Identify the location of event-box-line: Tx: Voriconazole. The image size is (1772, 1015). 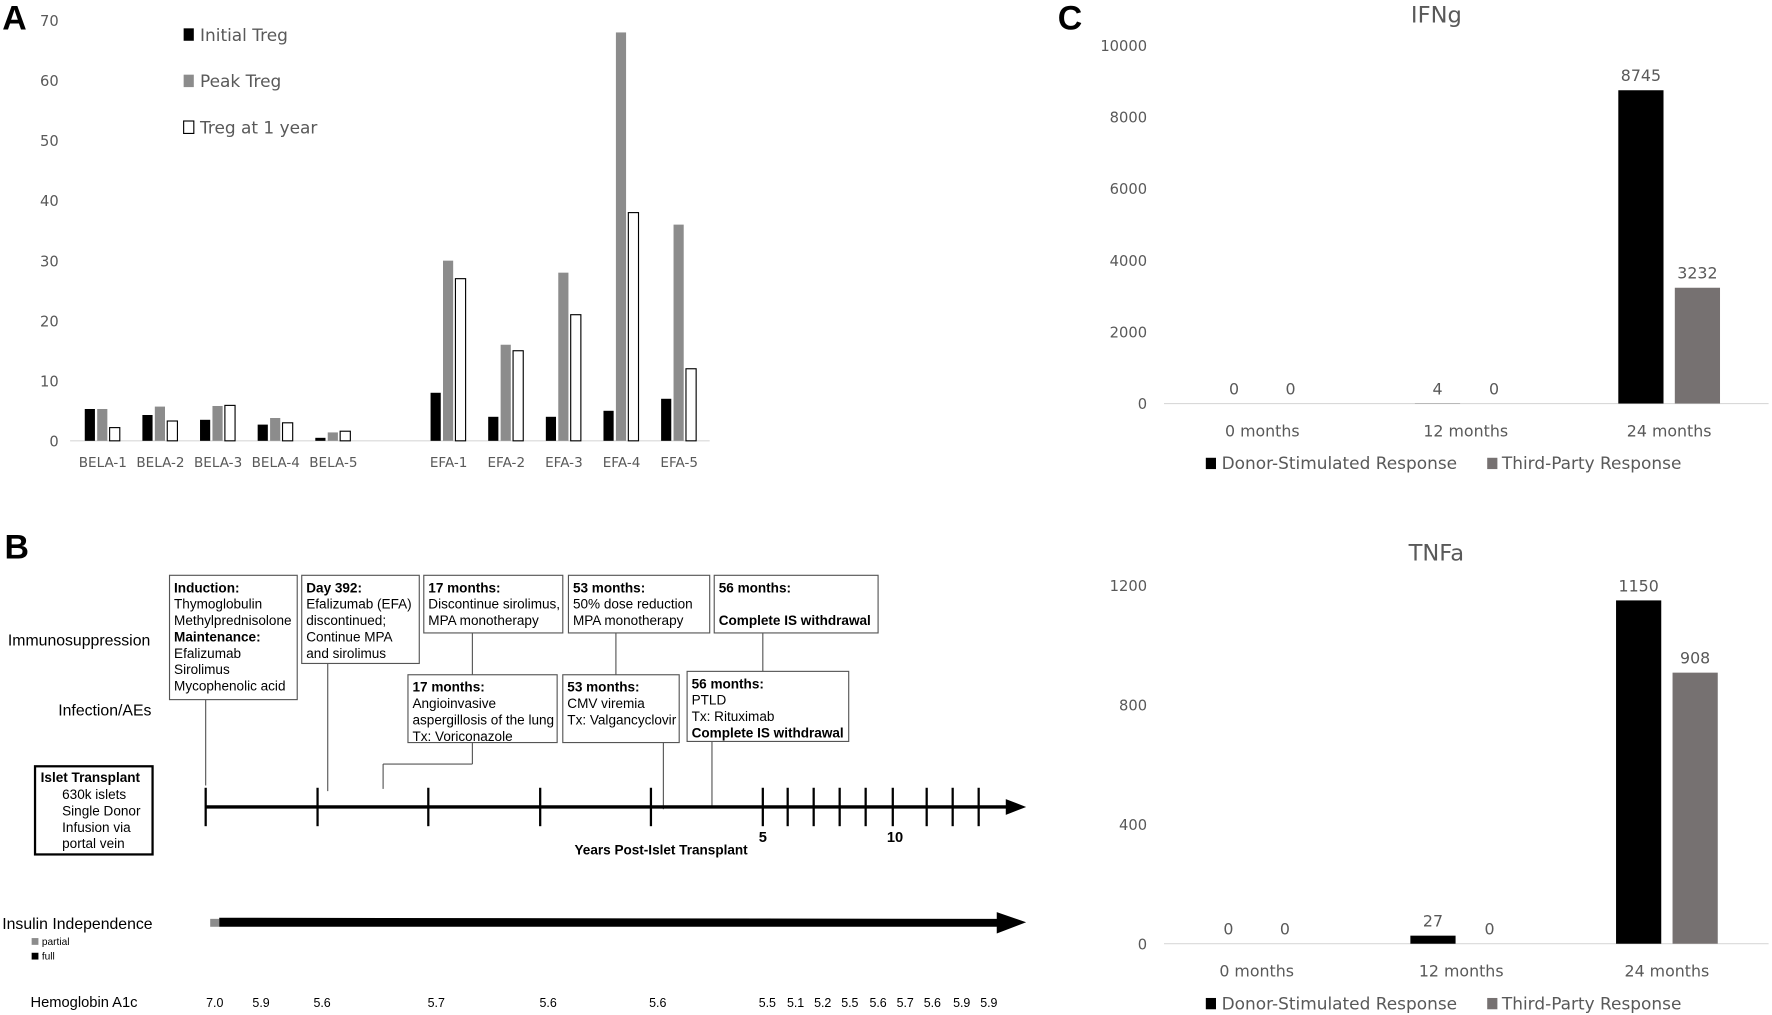
(462, 736).